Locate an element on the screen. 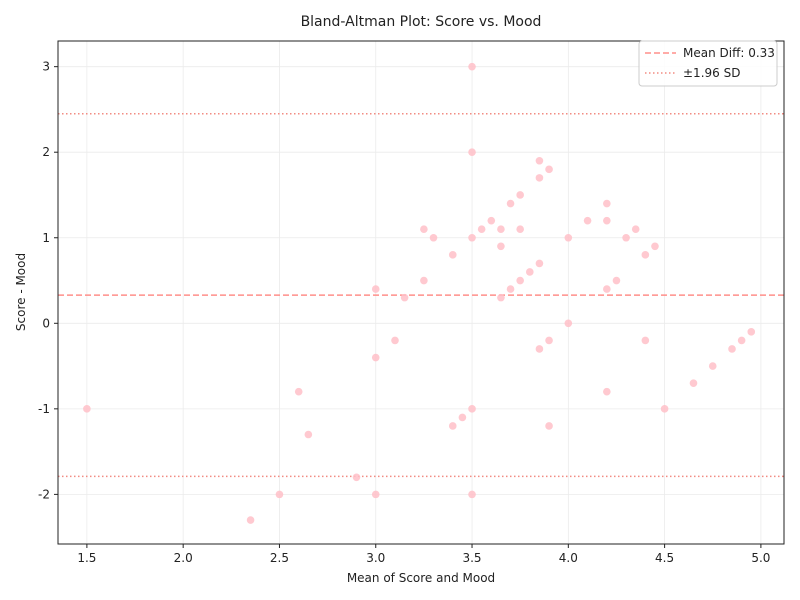  chart-title: Bland-Altman Plot: Score vs. Mood is located at coordinates (421, 22).